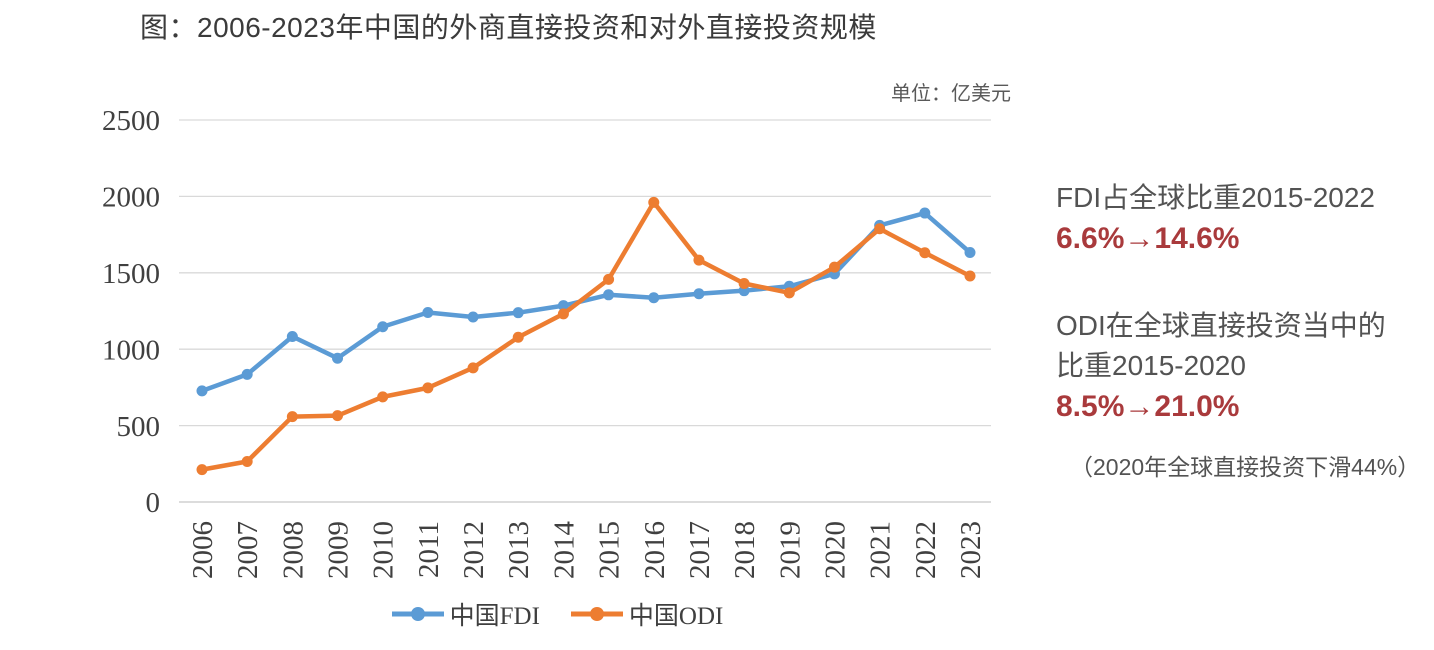 The width and height of the screenshot is (1434, 650). What do you see at coordinates (1148, 406) in the screenshot?
I see `odi-share-change: 8.5%→21.0%` at bounding box center [1148, 406].